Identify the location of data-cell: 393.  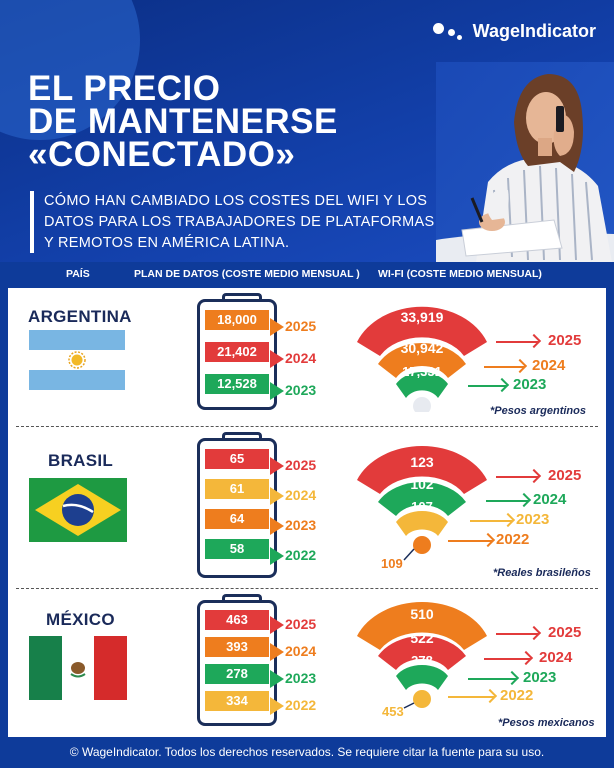
(237, 647).